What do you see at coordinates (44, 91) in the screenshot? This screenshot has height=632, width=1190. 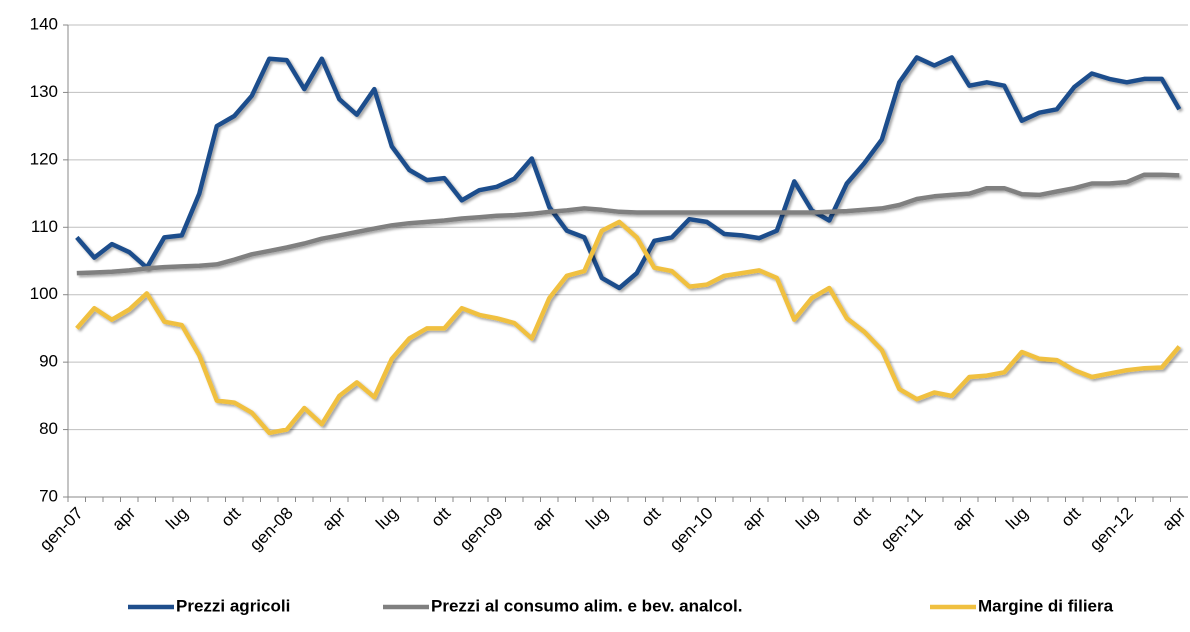 I see `y-tick-label: 130` at bounding box center [44, 91].